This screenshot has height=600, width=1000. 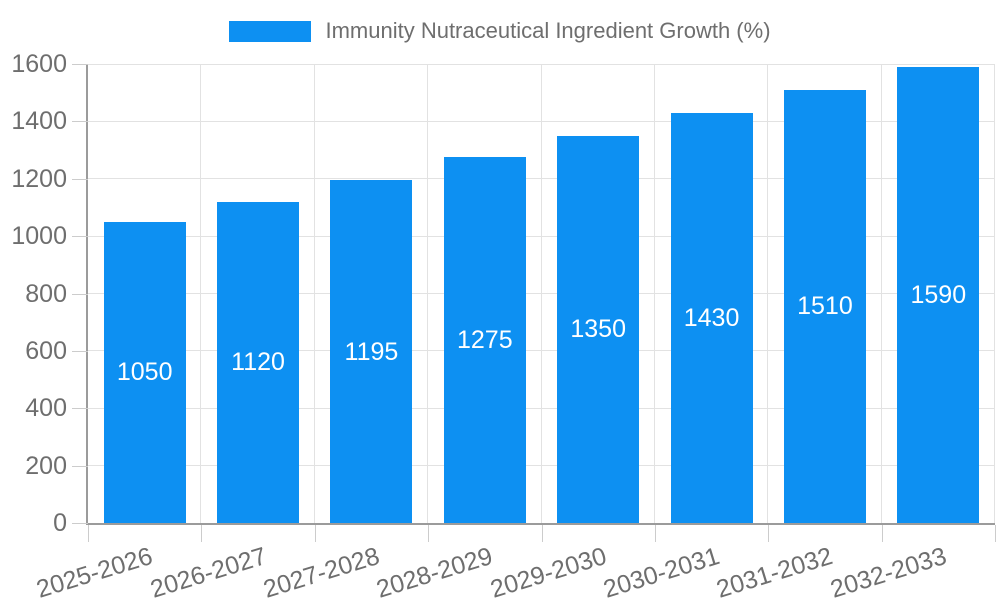 I want to click on x-tick-label: 2028-2029, so click(x=434, y=571).